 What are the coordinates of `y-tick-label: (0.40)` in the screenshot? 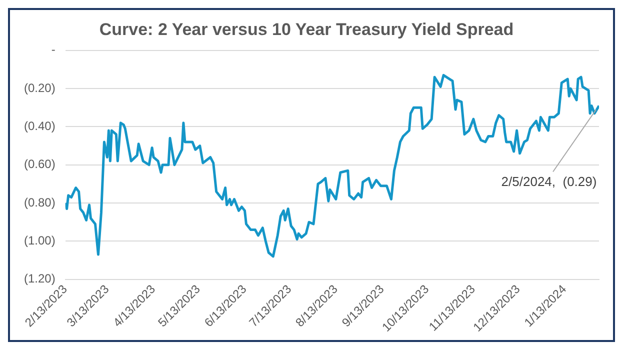 It's located at (40, 126).